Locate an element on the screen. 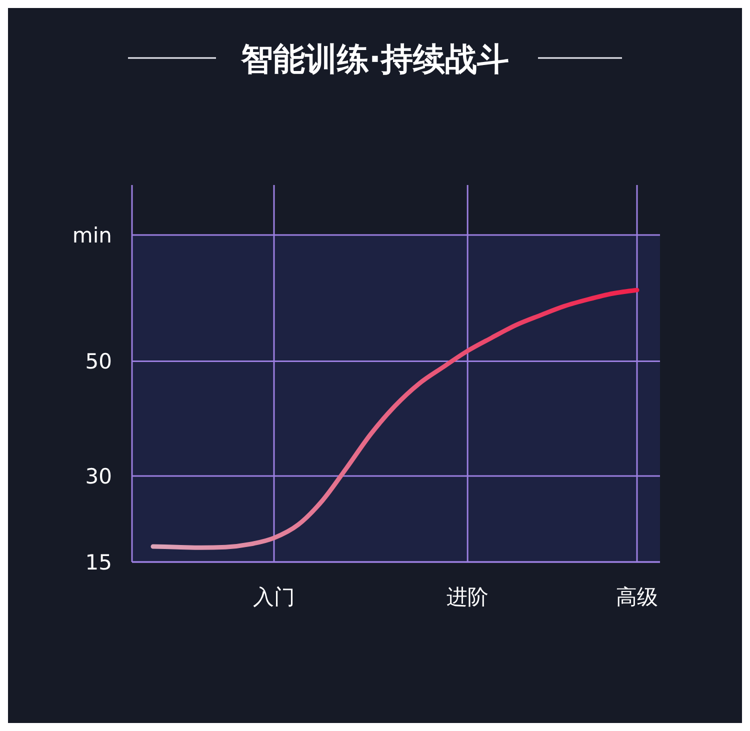 The image size is (750, 731). y-axis-title: min is located at coordinates (92, 235).